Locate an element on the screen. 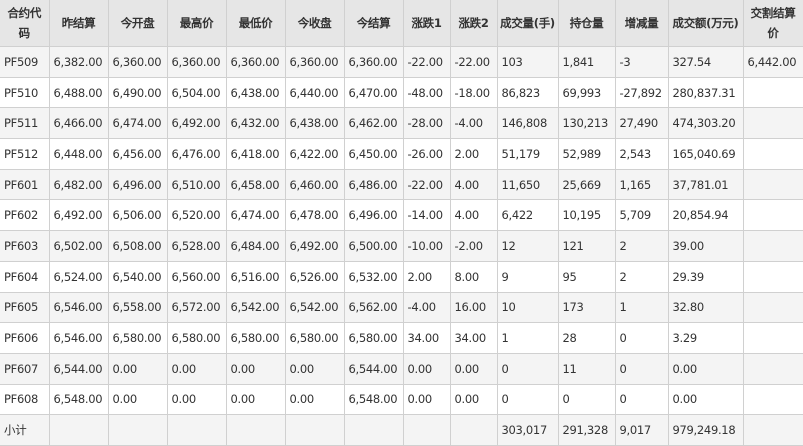 The width and height of the screenshot is (803, 446). table-cell: 12 is located at coordinates (527, 246).